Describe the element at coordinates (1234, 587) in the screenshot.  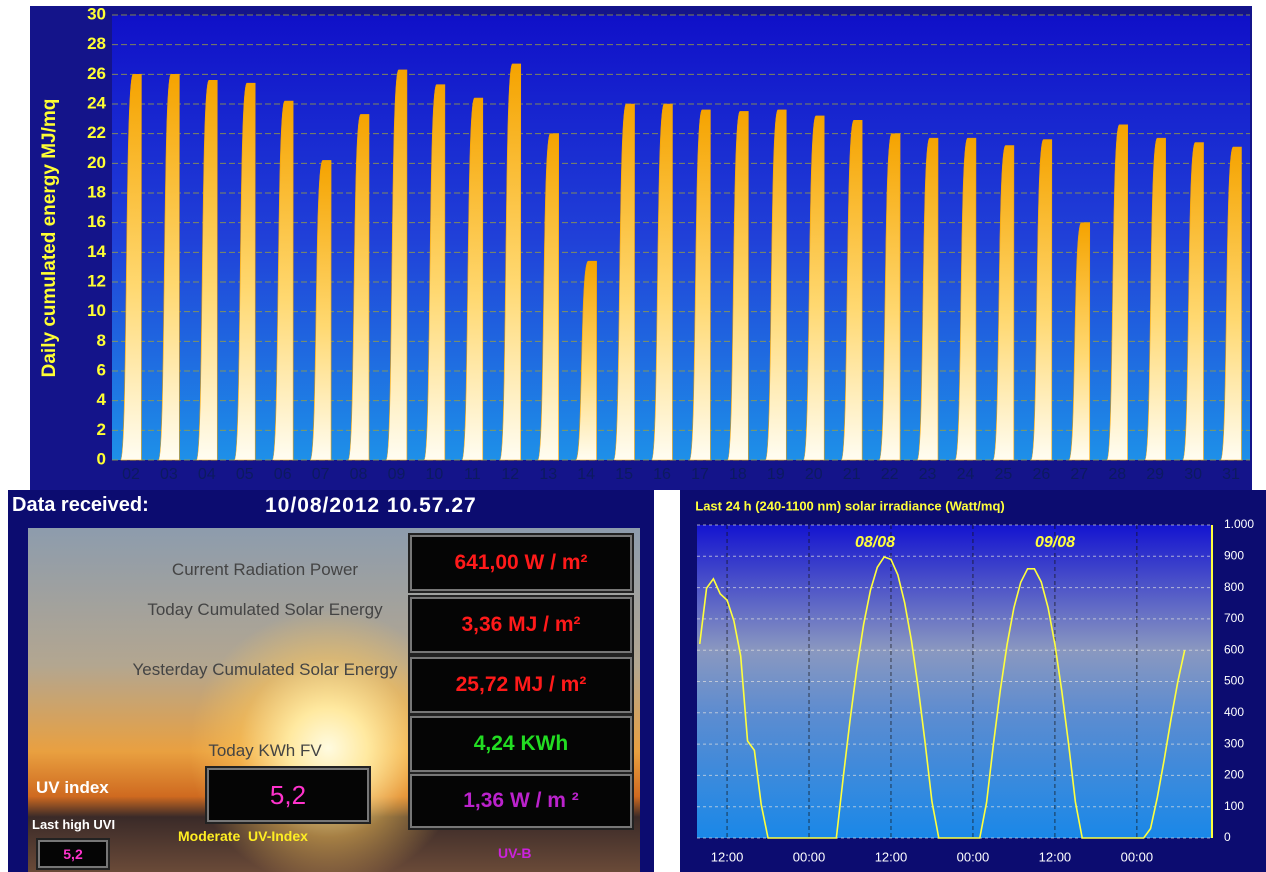
I see `y-tick-label: 800` at that location.